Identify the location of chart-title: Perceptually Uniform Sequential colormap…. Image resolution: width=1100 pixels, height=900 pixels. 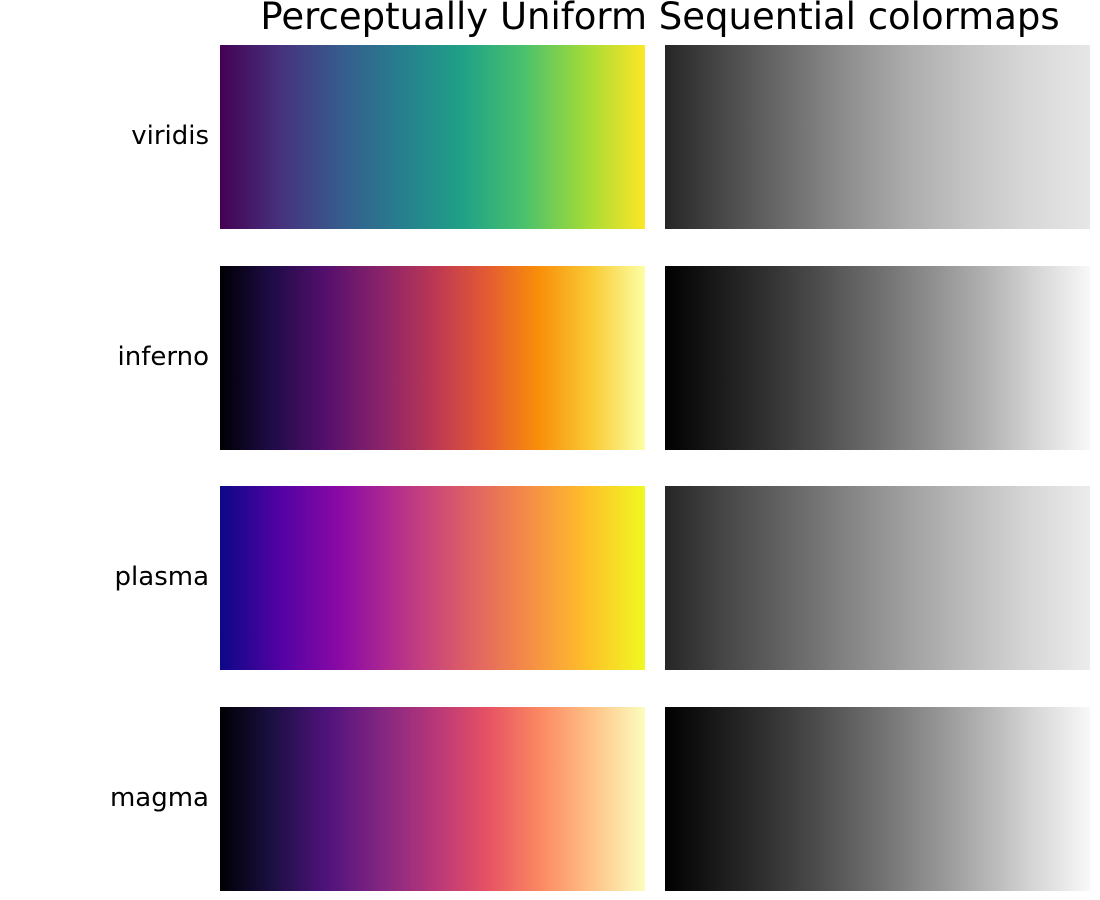
(660, 19).